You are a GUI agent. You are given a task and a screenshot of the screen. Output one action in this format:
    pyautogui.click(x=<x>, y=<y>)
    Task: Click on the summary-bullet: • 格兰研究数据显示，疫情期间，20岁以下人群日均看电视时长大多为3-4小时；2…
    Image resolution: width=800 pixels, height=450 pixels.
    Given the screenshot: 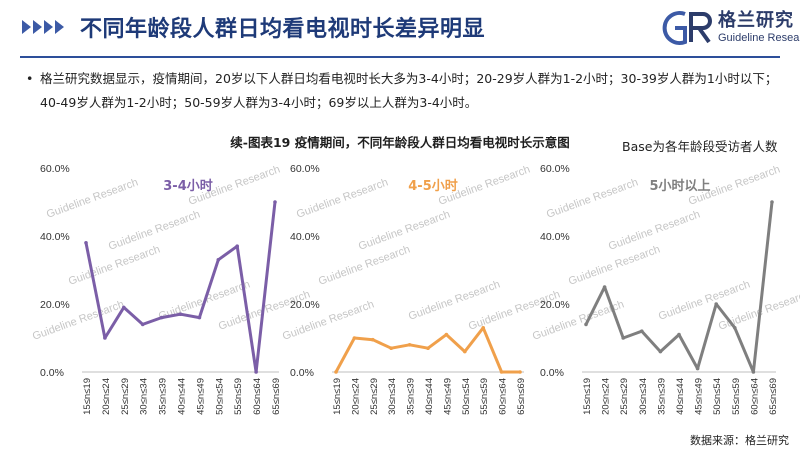 What is the action you would take?
    pyautogui.click(x=403, y=91)
    